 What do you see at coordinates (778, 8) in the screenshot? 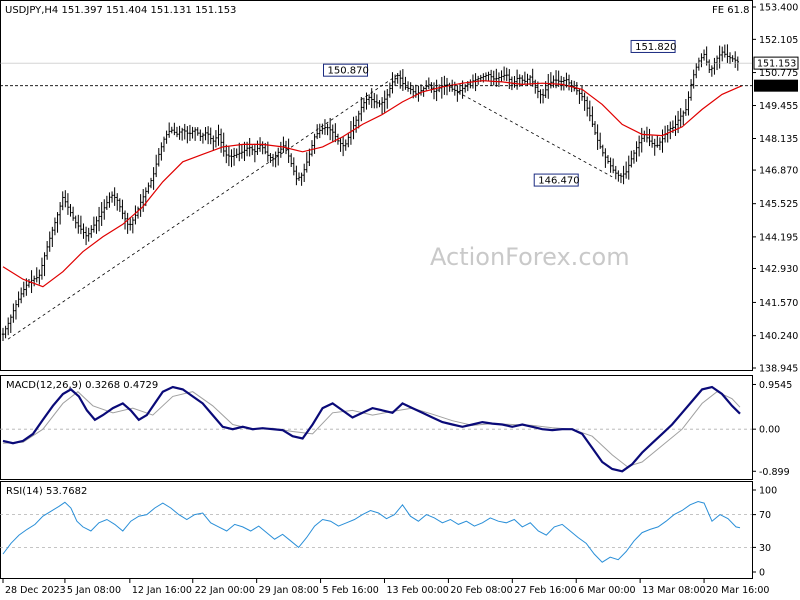
I see `price-tick-label: 153.400` at bounding box center [778, 8].